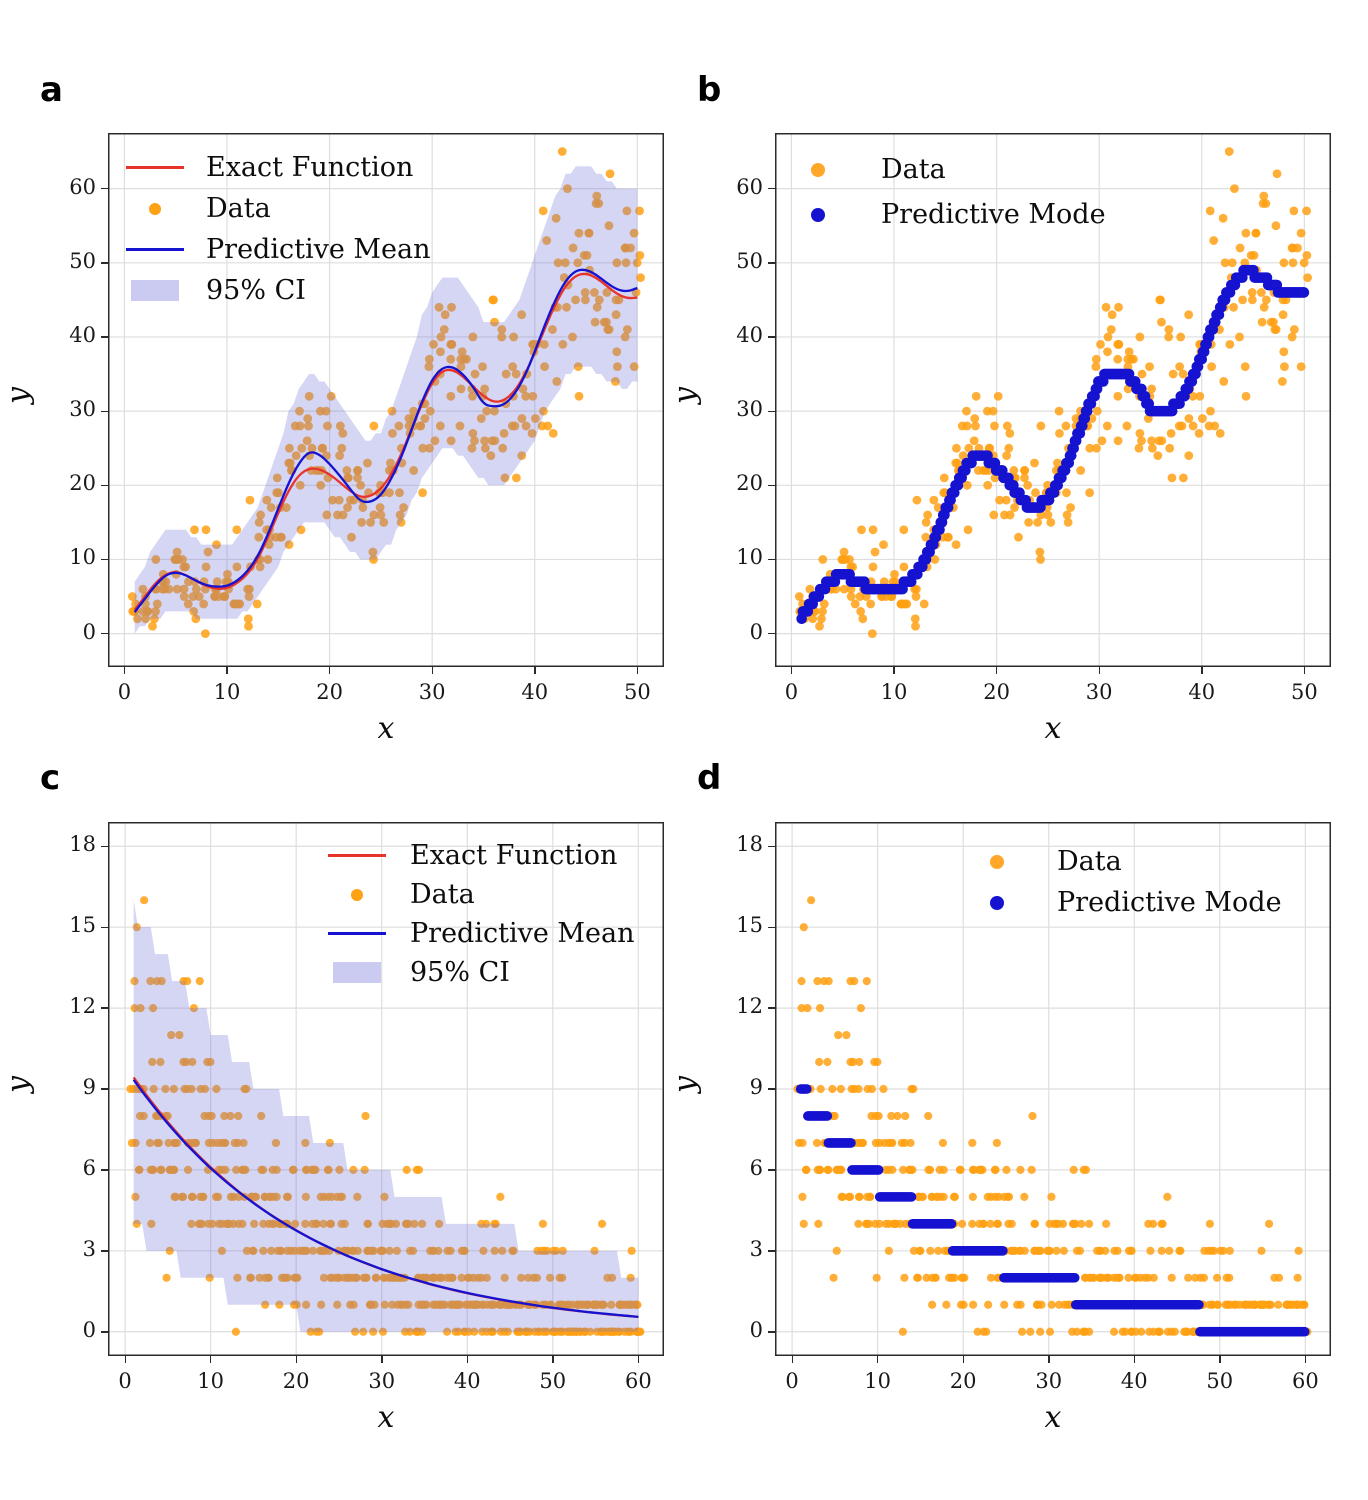 Image resolution: width=1368 pixels, height=1500 pixels. I want to click on panel-b-ytick-label: 40, so click(749, 334).